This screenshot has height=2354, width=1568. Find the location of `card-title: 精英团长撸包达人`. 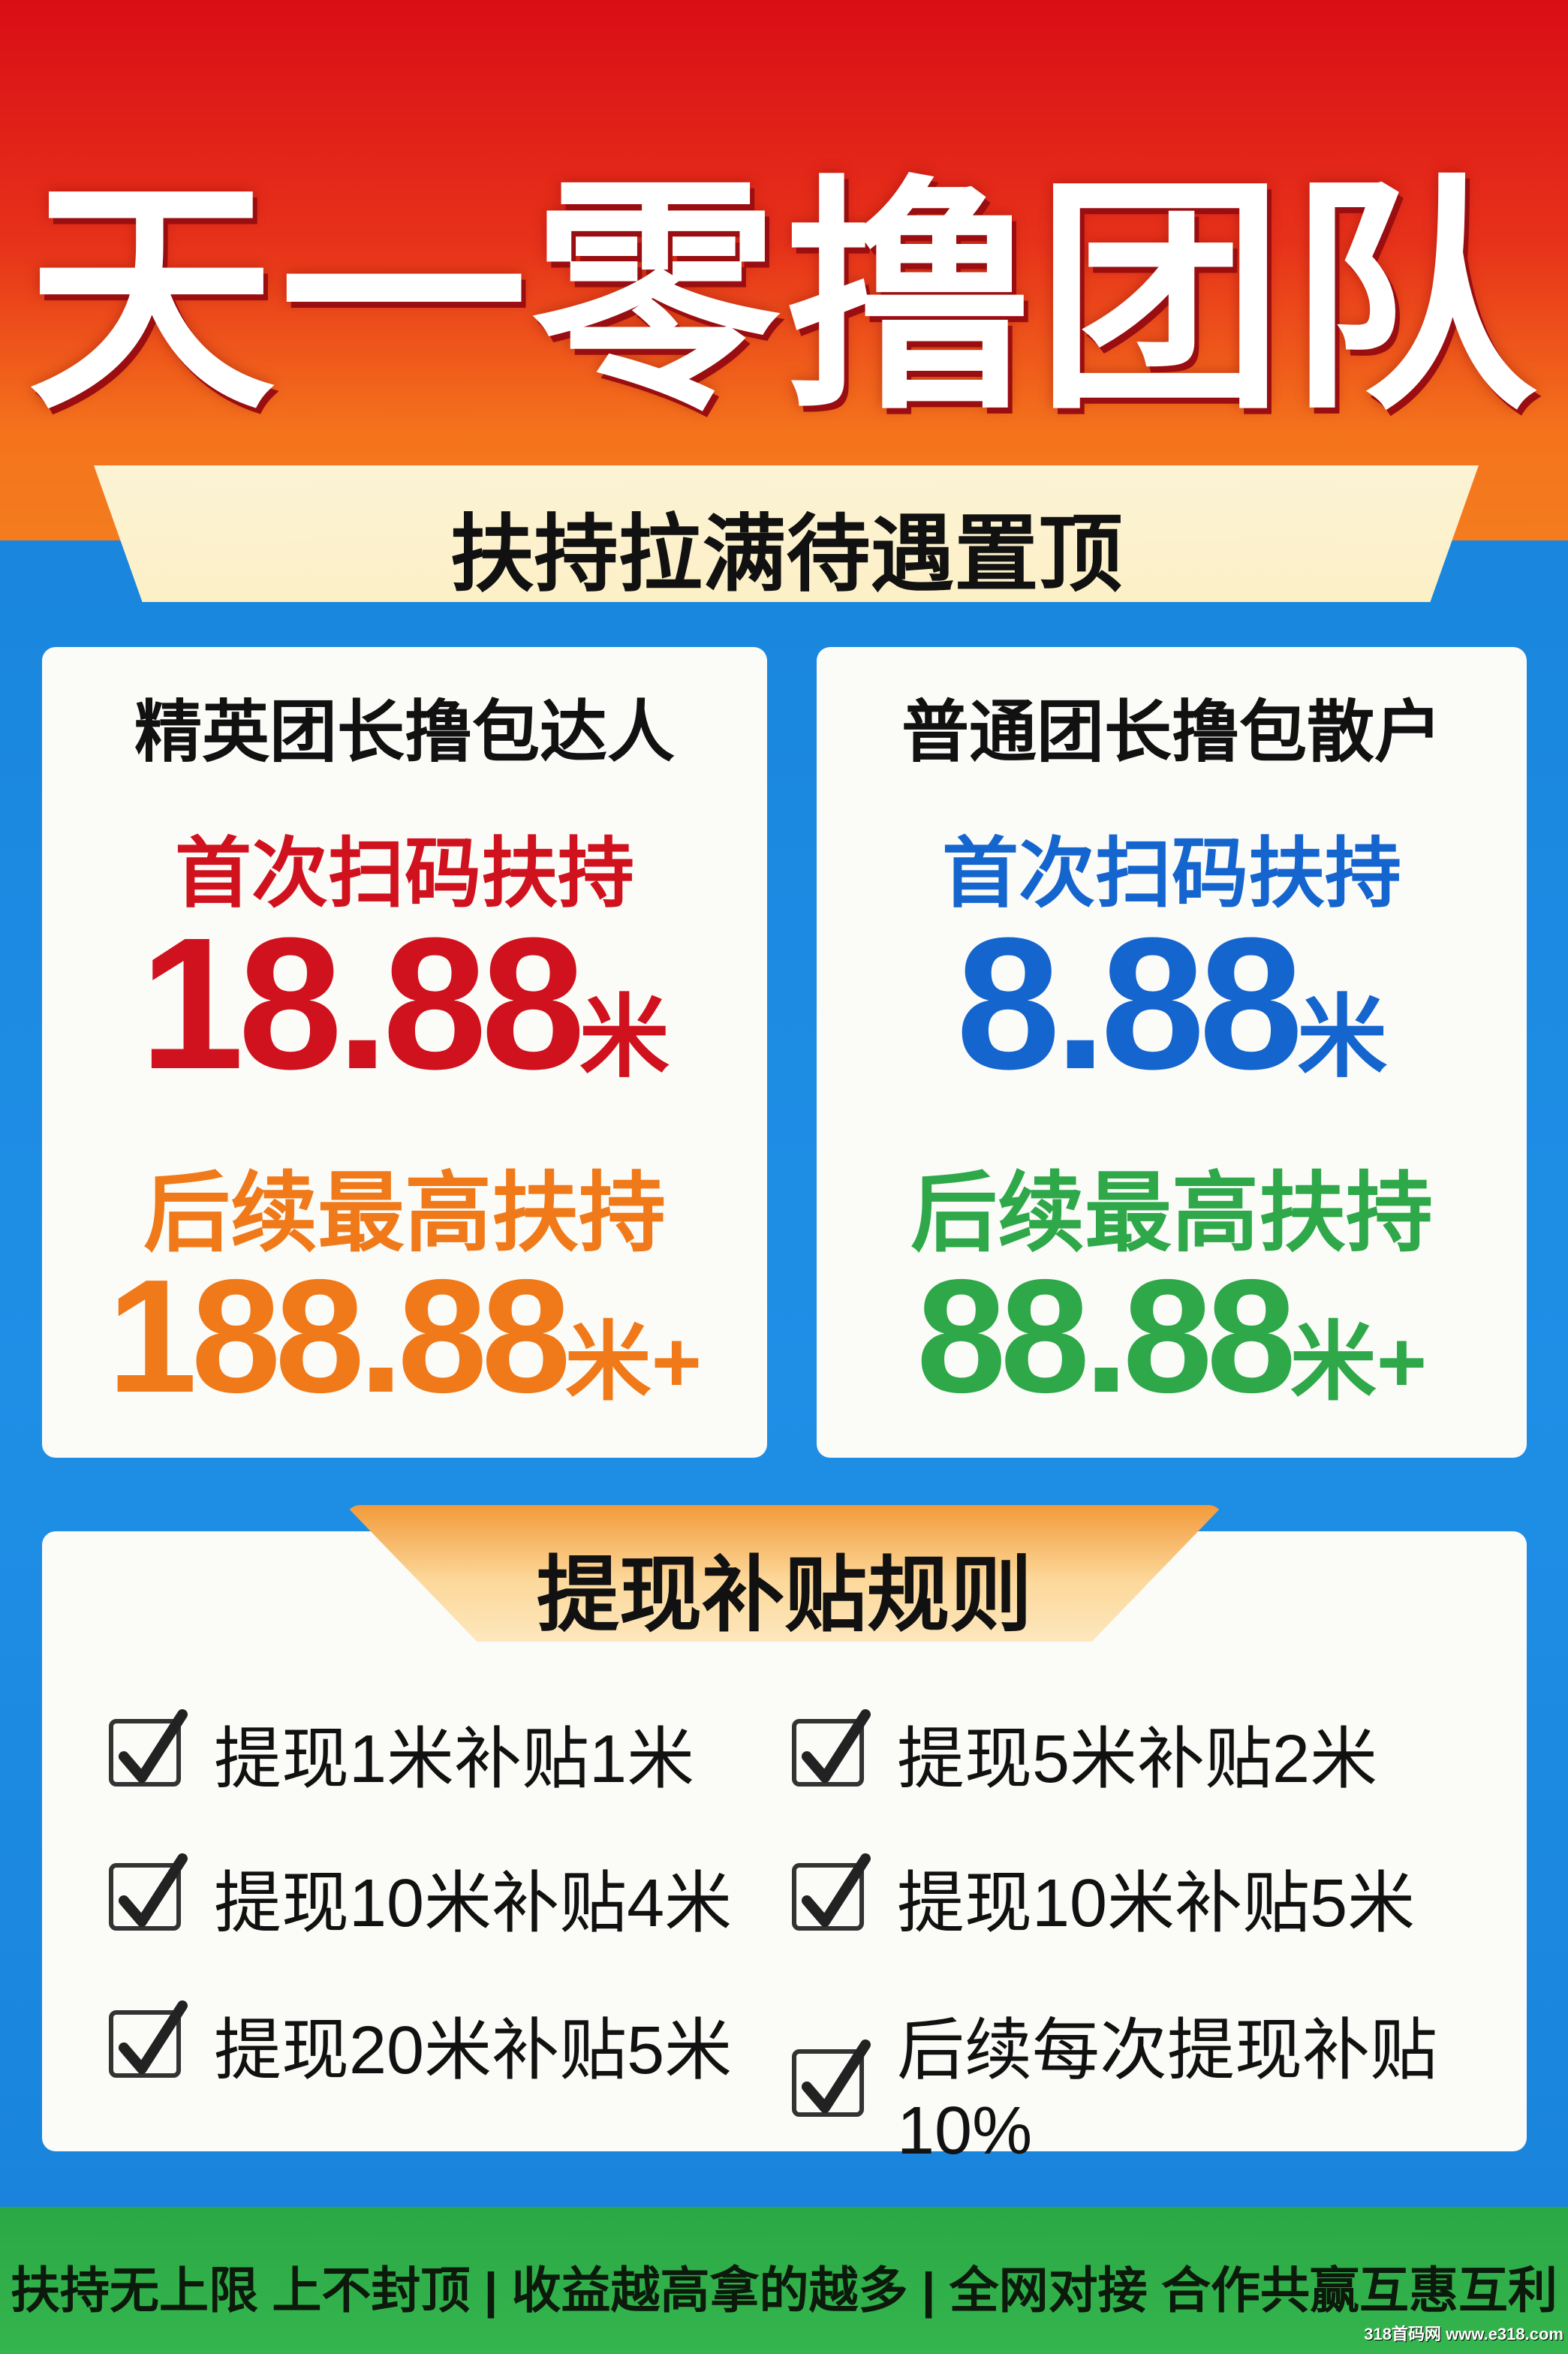

card-title: 精英团长撸包达人 is located at coordinates (404, 732).